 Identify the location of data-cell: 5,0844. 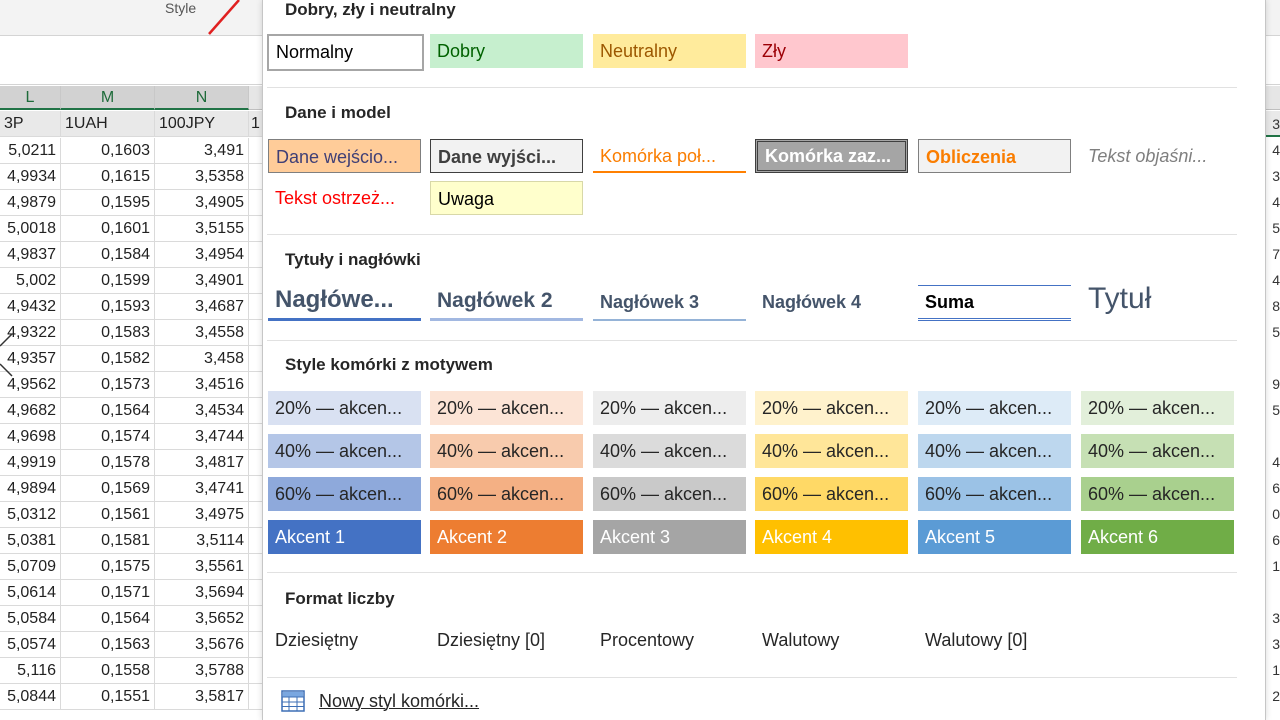
(30, 697).